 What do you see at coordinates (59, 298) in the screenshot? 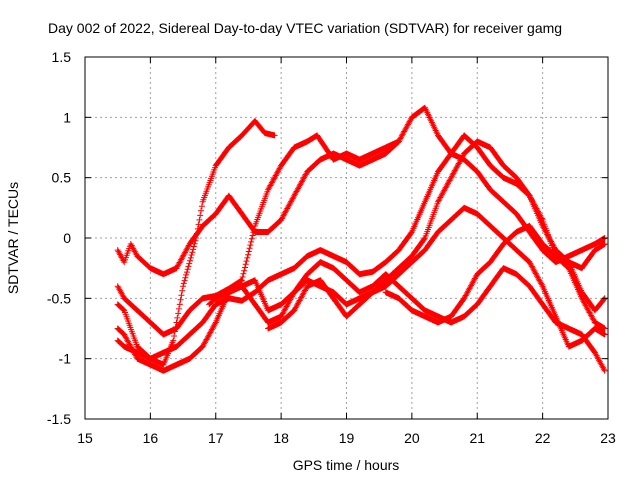
I see `y-tick-label: -0.5` at bounding box center [59, 298].